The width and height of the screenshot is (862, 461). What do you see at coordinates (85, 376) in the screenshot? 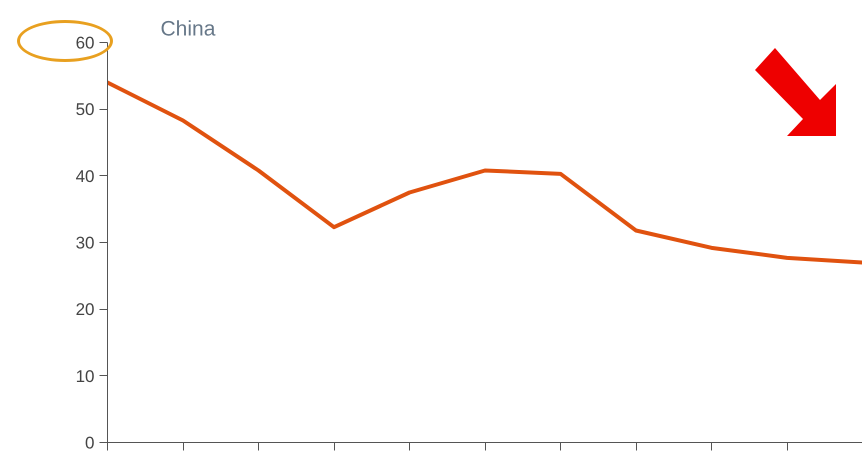
I see `y-tick-label: 10` at bounding box center [85, 376].